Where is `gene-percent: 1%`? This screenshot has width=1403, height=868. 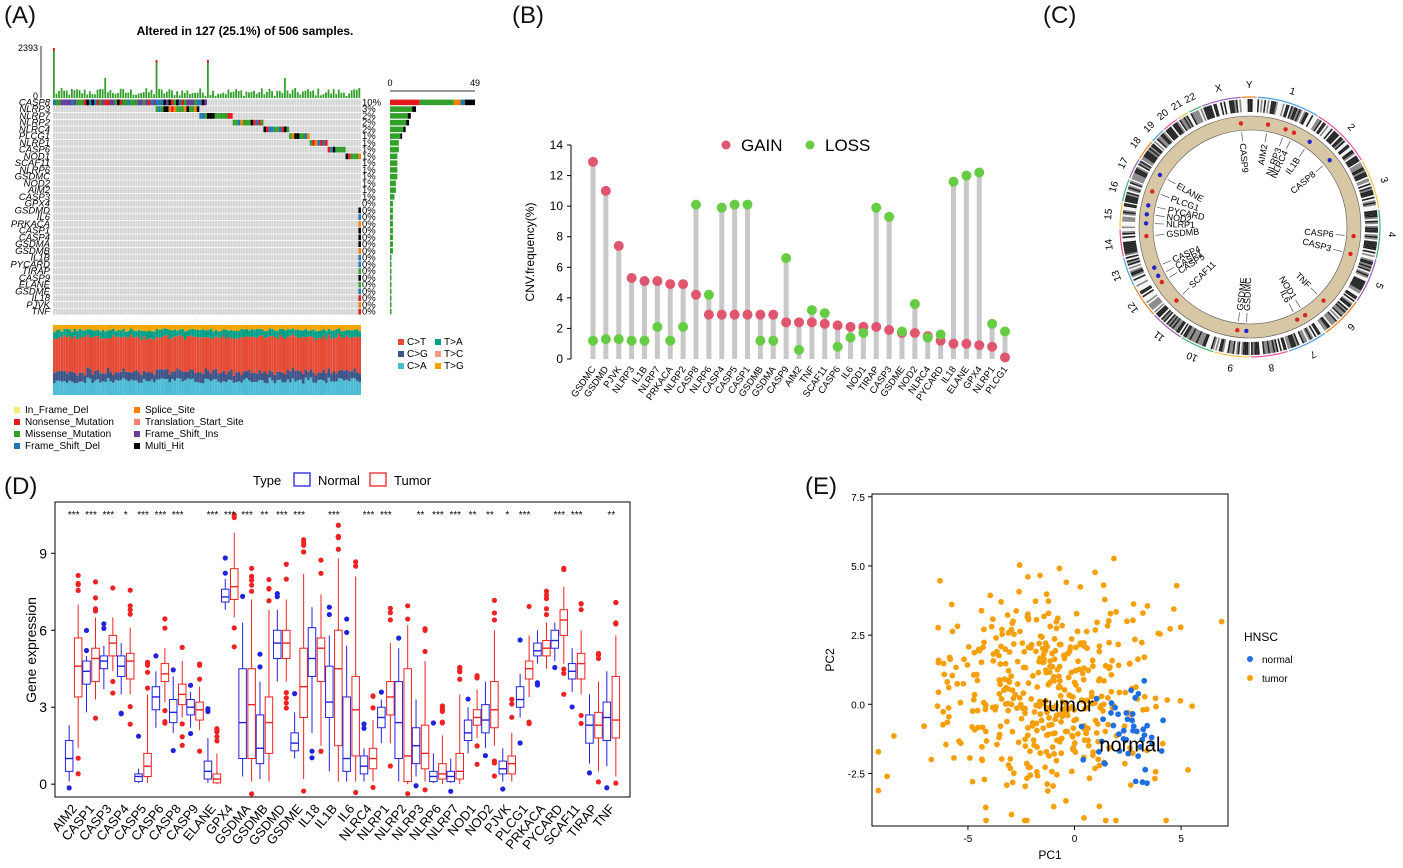 gene-percent: 1% is located at coordinates (369, 156).